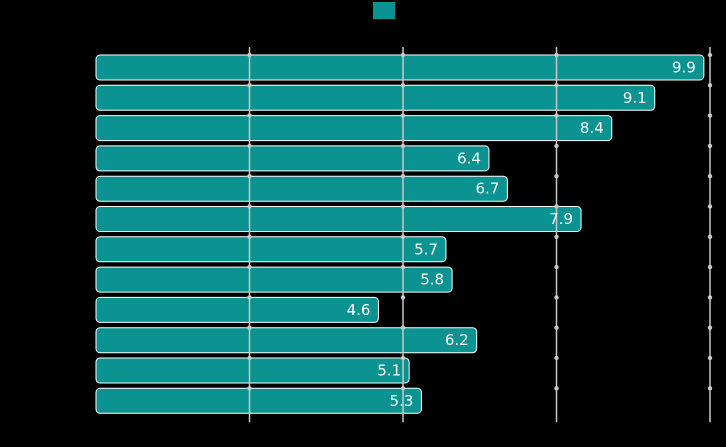 This screenshot has height=447, width=726. Describe the element at coordinates (457, 340) in the screenshot. I see `bar-value-label-9: 6.2` at that location.